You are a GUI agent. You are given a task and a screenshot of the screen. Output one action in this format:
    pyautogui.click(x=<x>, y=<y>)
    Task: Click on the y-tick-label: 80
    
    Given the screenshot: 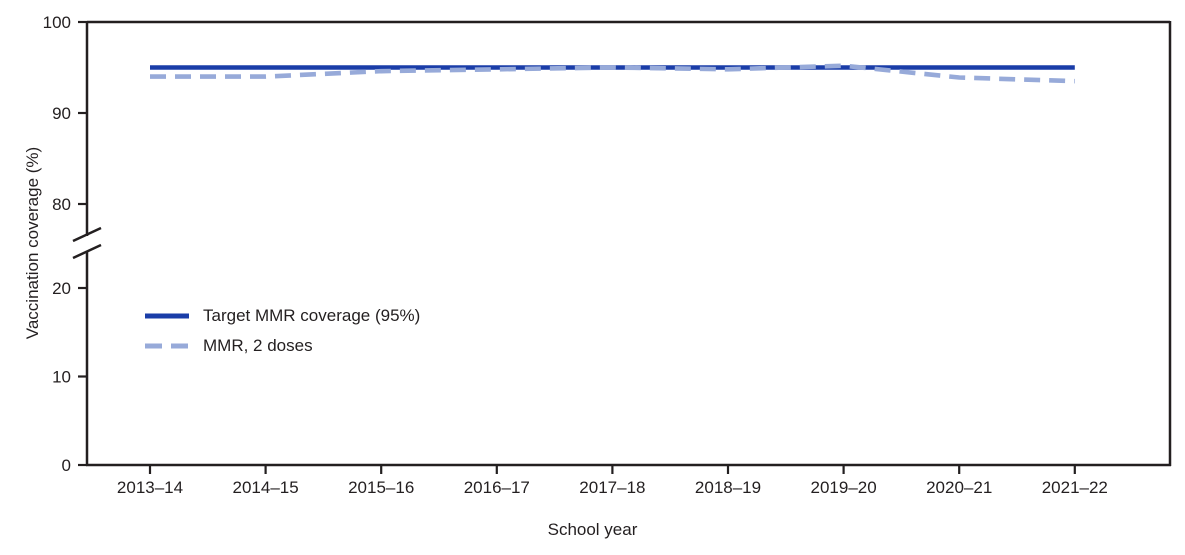 What is the action you would take?
    pyautogui.click(x=61, y=204)
    